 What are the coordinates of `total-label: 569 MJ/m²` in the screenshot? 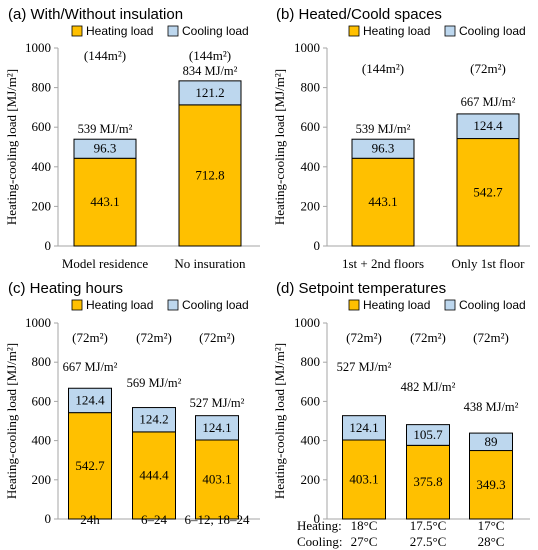 It's located at (154, 383).